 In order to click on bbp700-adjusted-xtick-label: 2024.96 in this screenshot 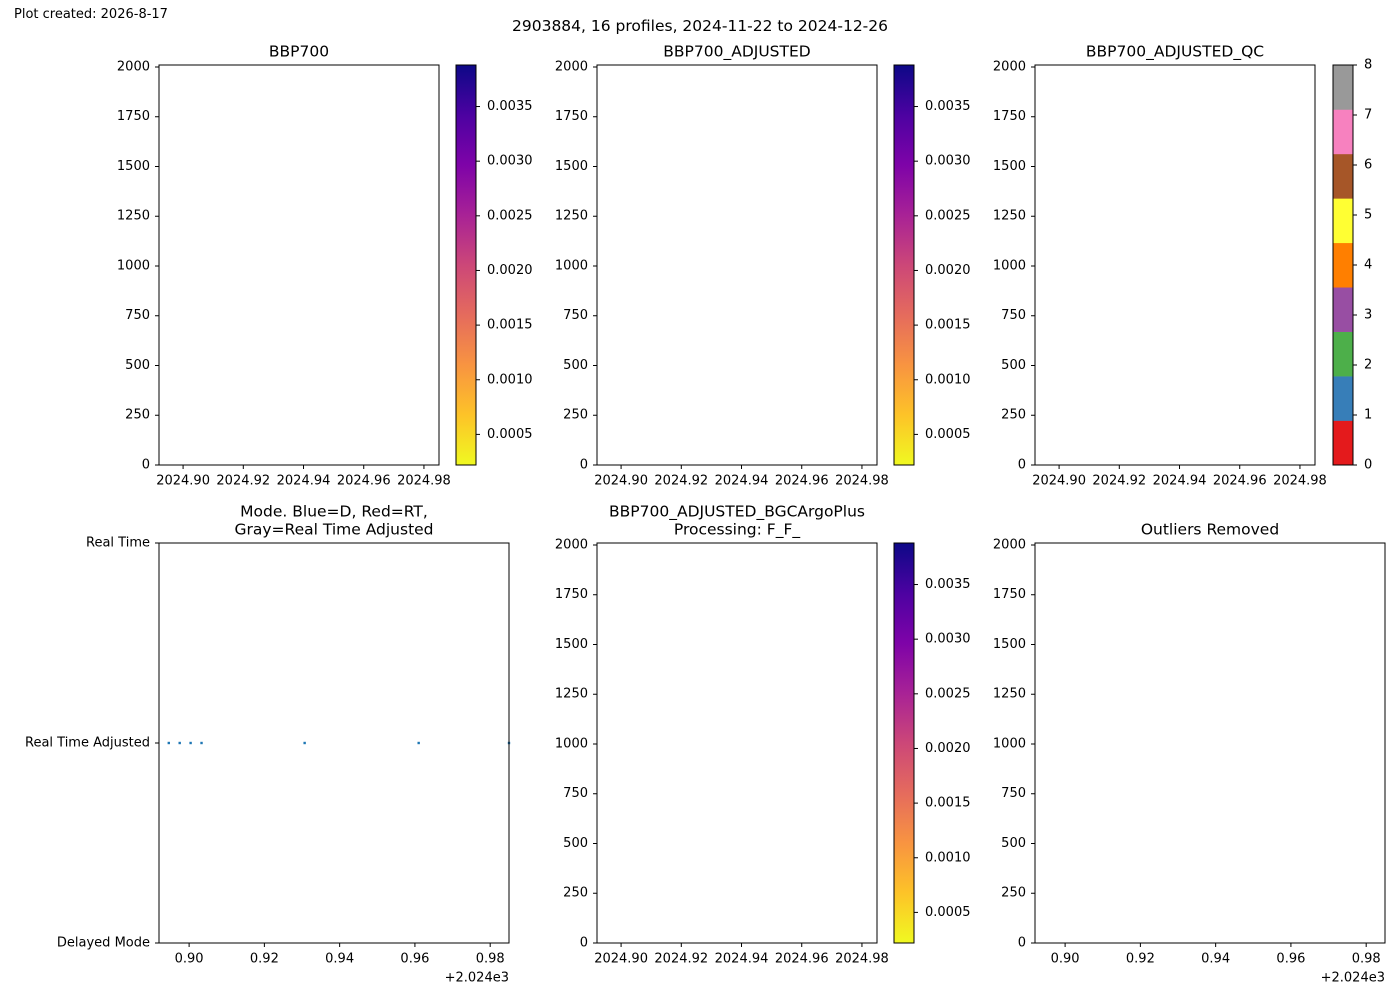, I will do `click(802, 481)`.